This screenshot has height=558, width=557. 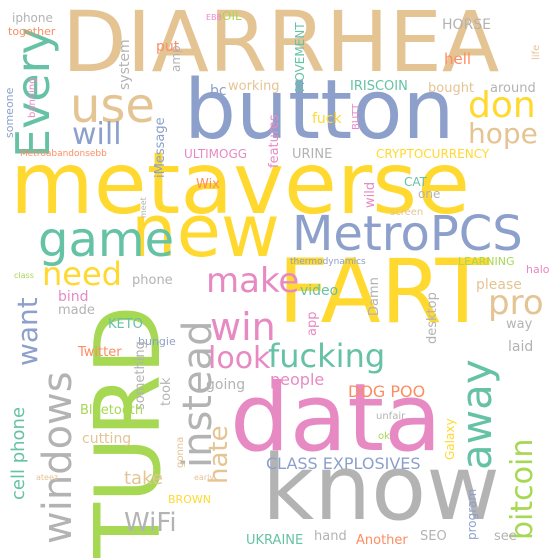 What do you see at coordinates (281, 45) in the screenshot?
I see `word-diarrhea: DIARRHEA` at bounding box center [281, 45].